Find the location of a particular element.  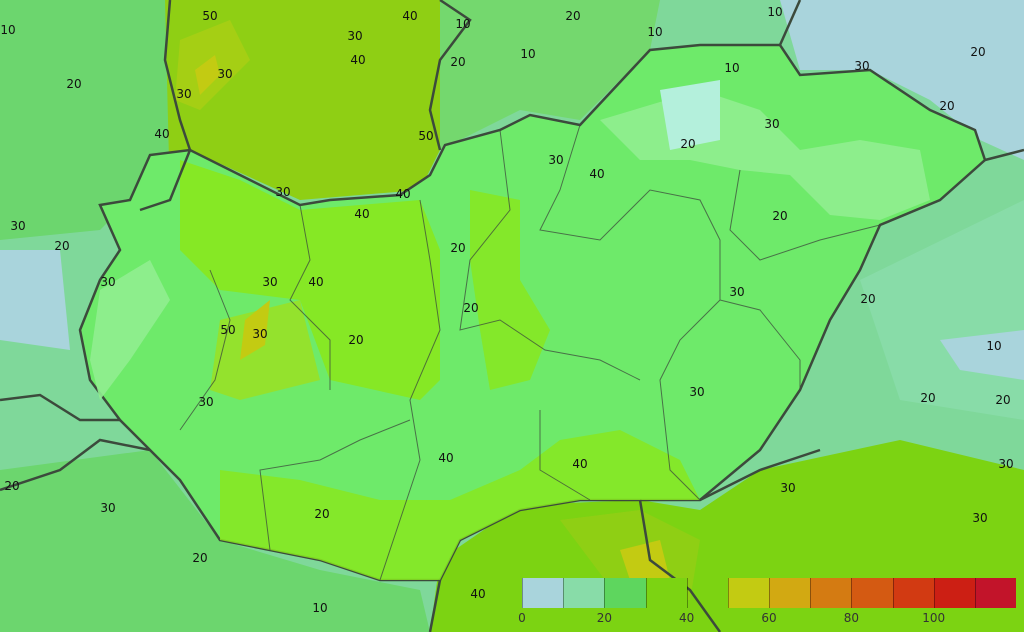

legend-tick: 60 is located at coordinates (769, 618).